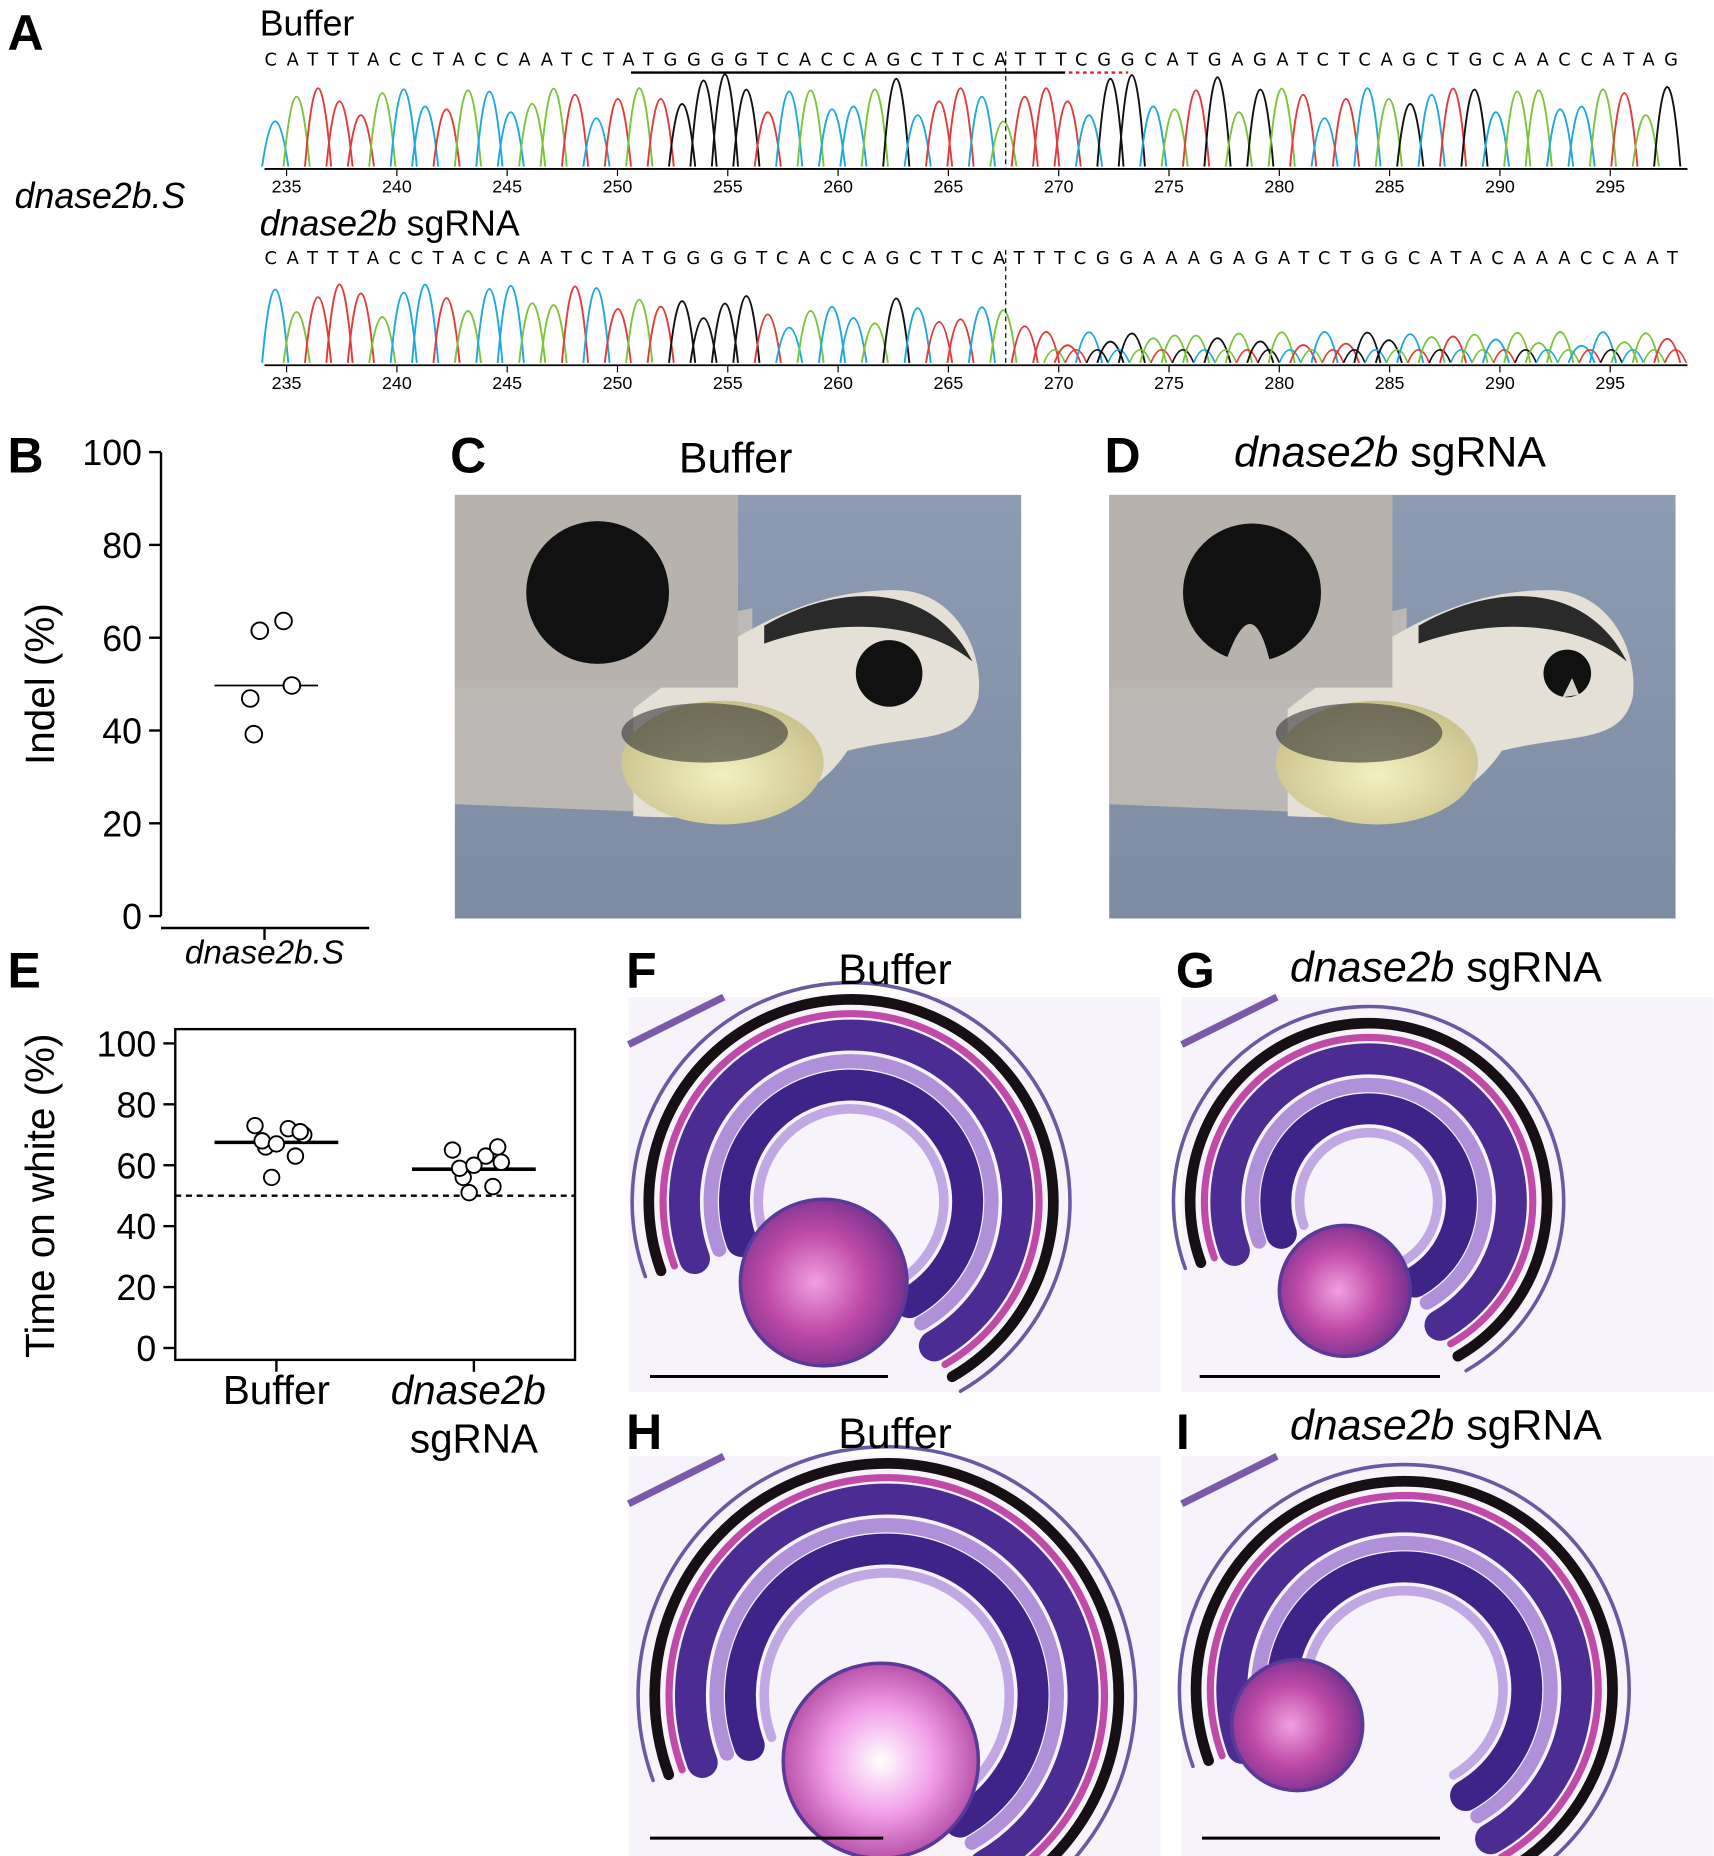 Image resolution: width=1714 pixels, height=1856 pixels. What do you see at coordinates (146, 1349) in the screenshot?
I see `y-tick-label: 0` at bounding box center [146, 1349].